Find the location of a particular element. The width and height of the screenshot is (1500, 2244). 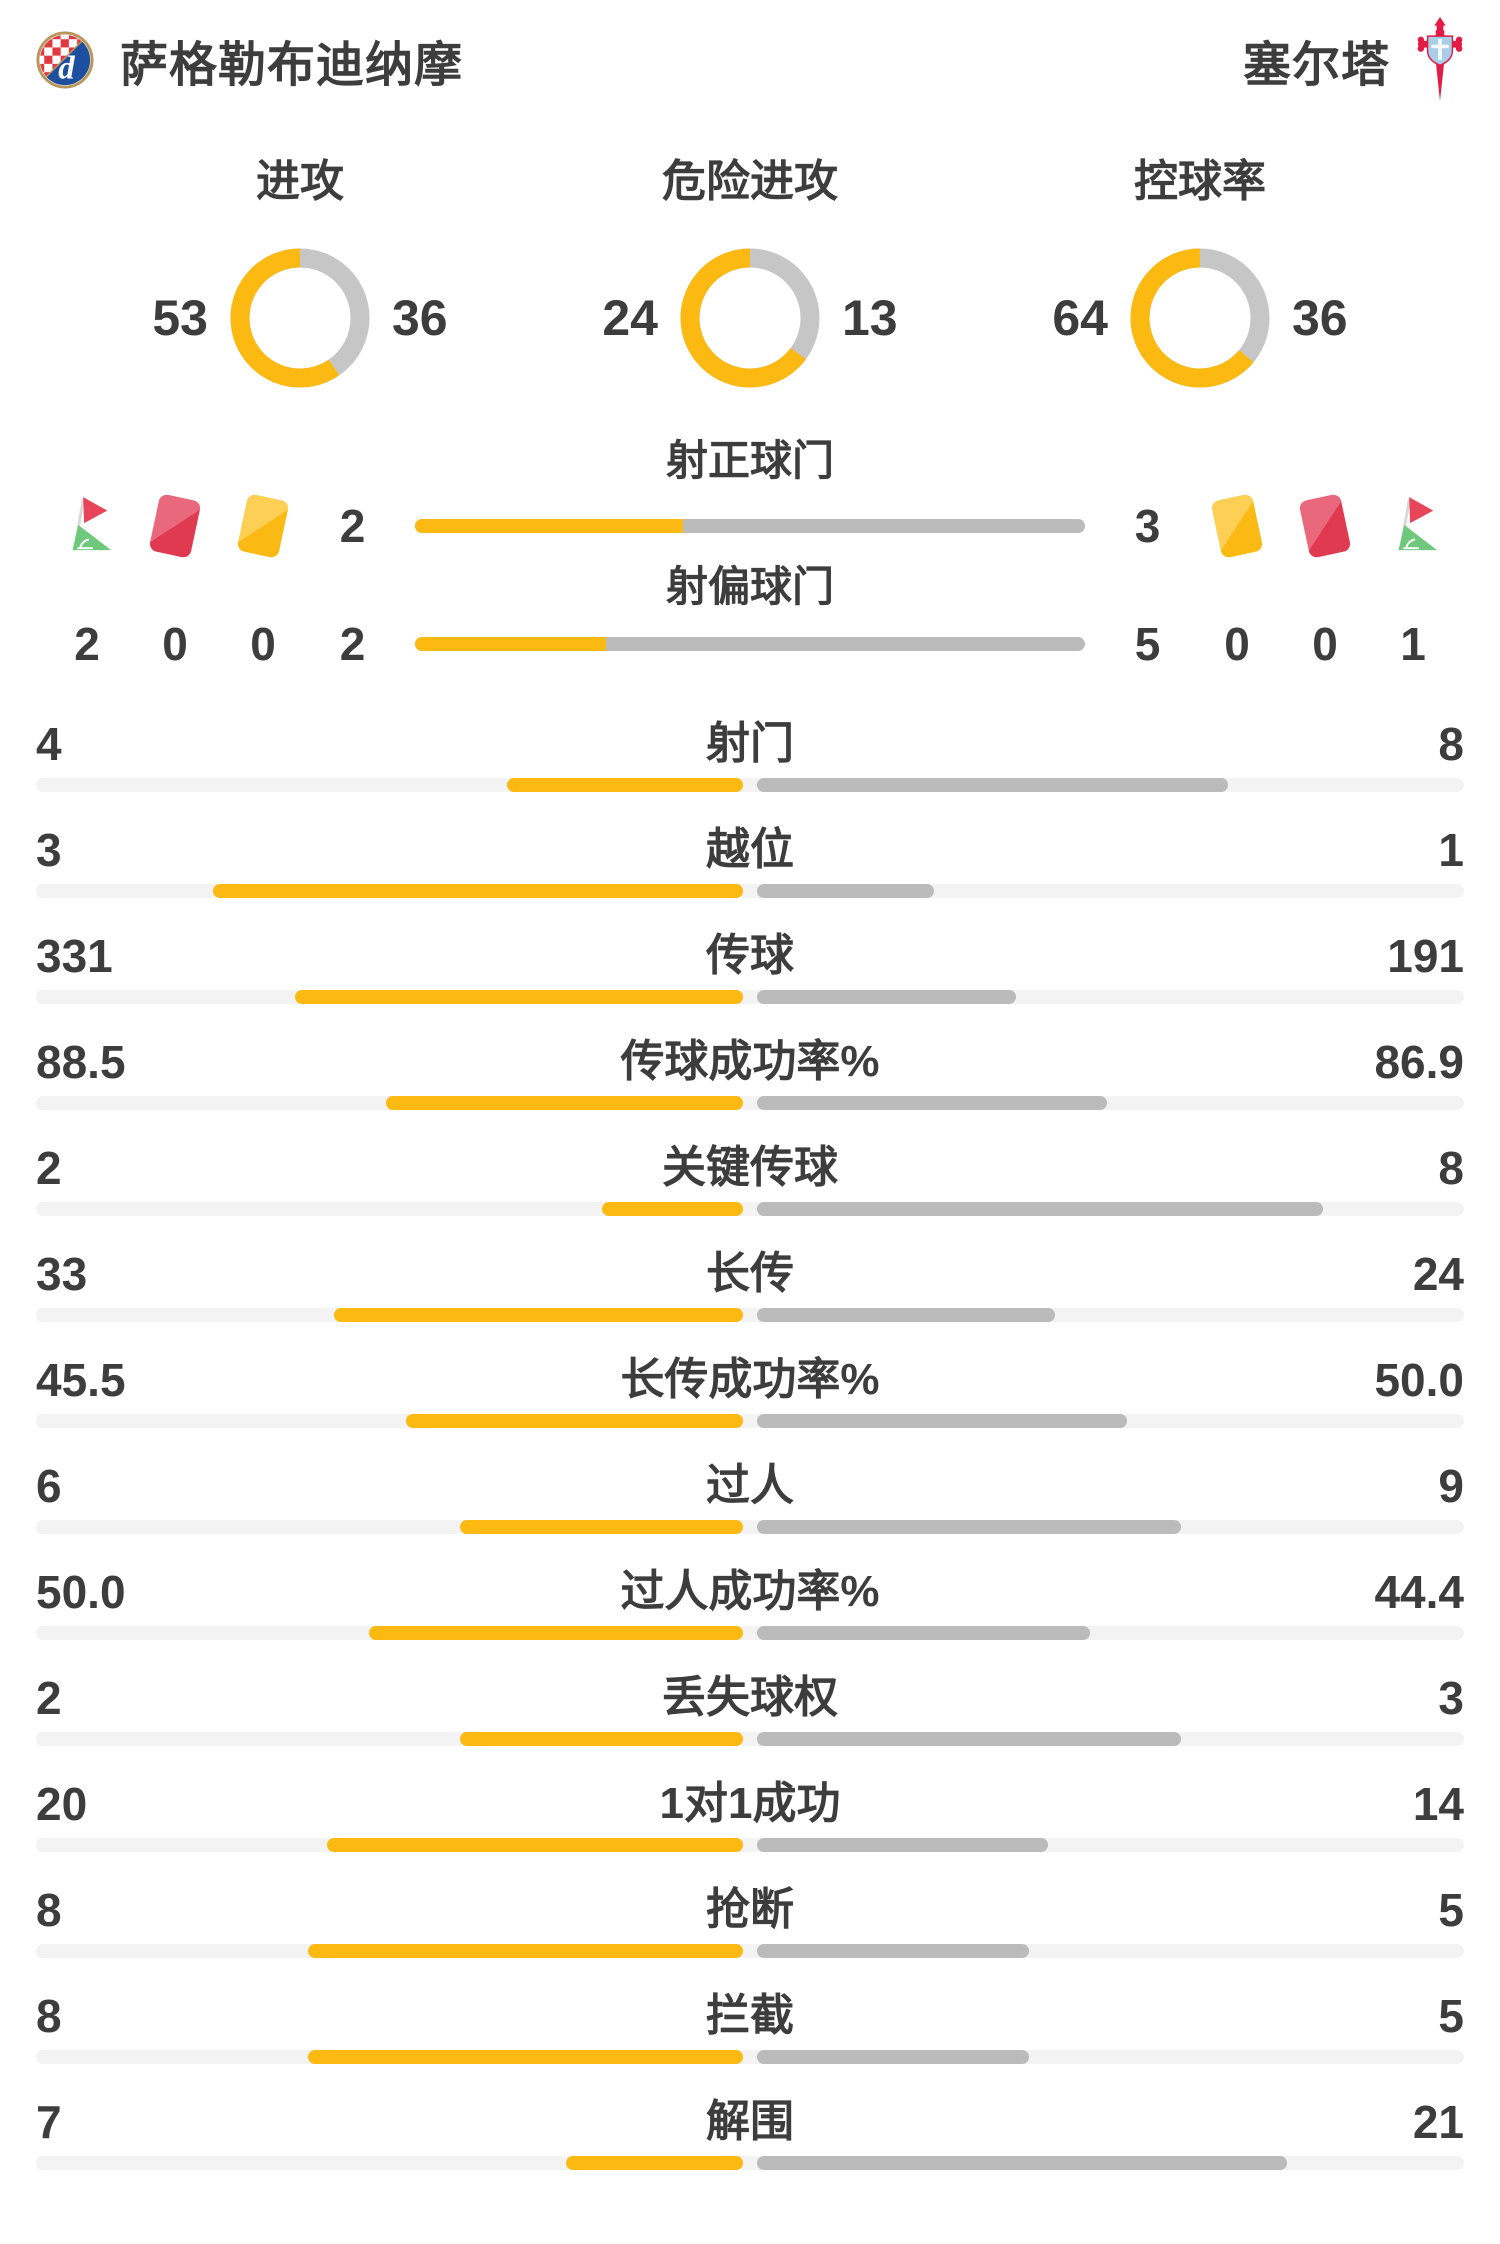

home-discipline-values: 2 0 0 is located at coordinates (175, 644).